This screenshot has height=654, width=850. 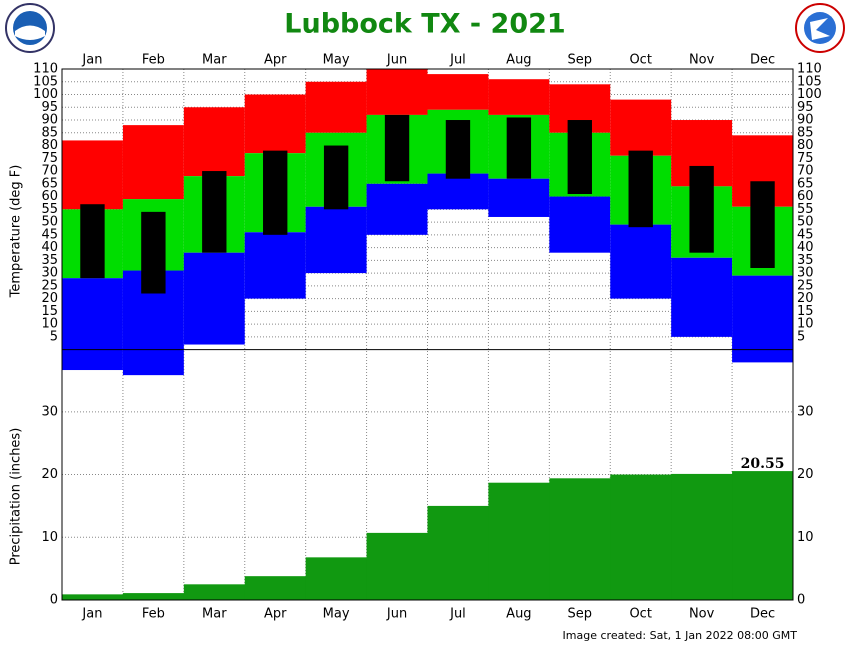 I want to click on y-axis-title: Temperature (deg F), so click(x=16, y=232).